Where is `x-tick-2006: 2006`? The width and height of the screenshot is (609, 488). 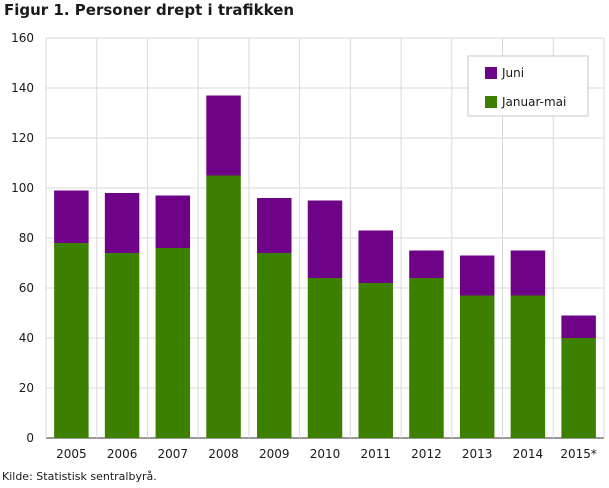
x-tick-2006: 2006 is located at coordinates (122, 454).